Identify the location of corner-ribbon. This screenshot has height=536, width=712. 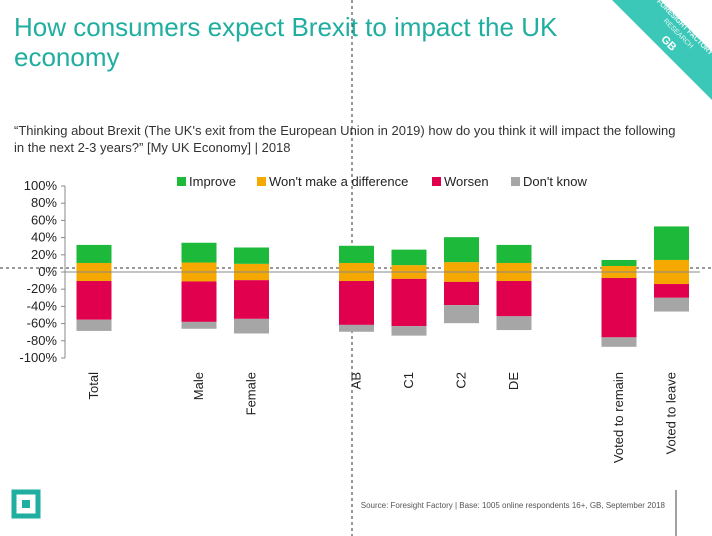
(662, 50).